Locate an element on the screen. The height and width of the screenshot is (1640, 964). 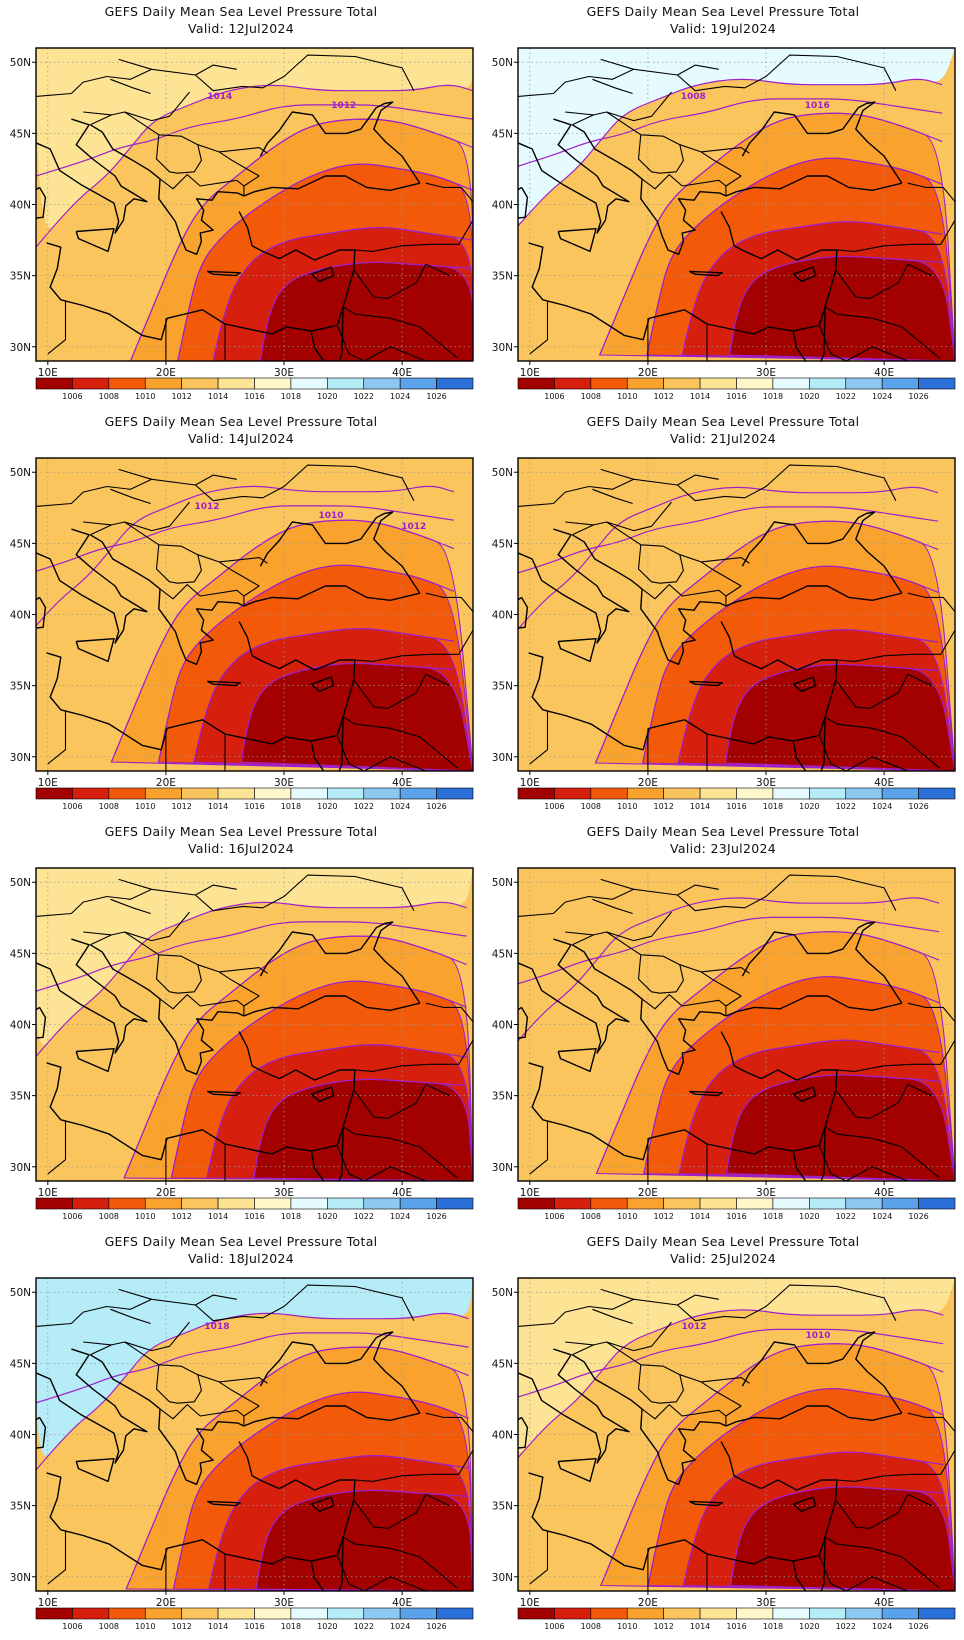
panel-valid-date: Valid: 23Jul2024 is located at coordinates (723, 848).